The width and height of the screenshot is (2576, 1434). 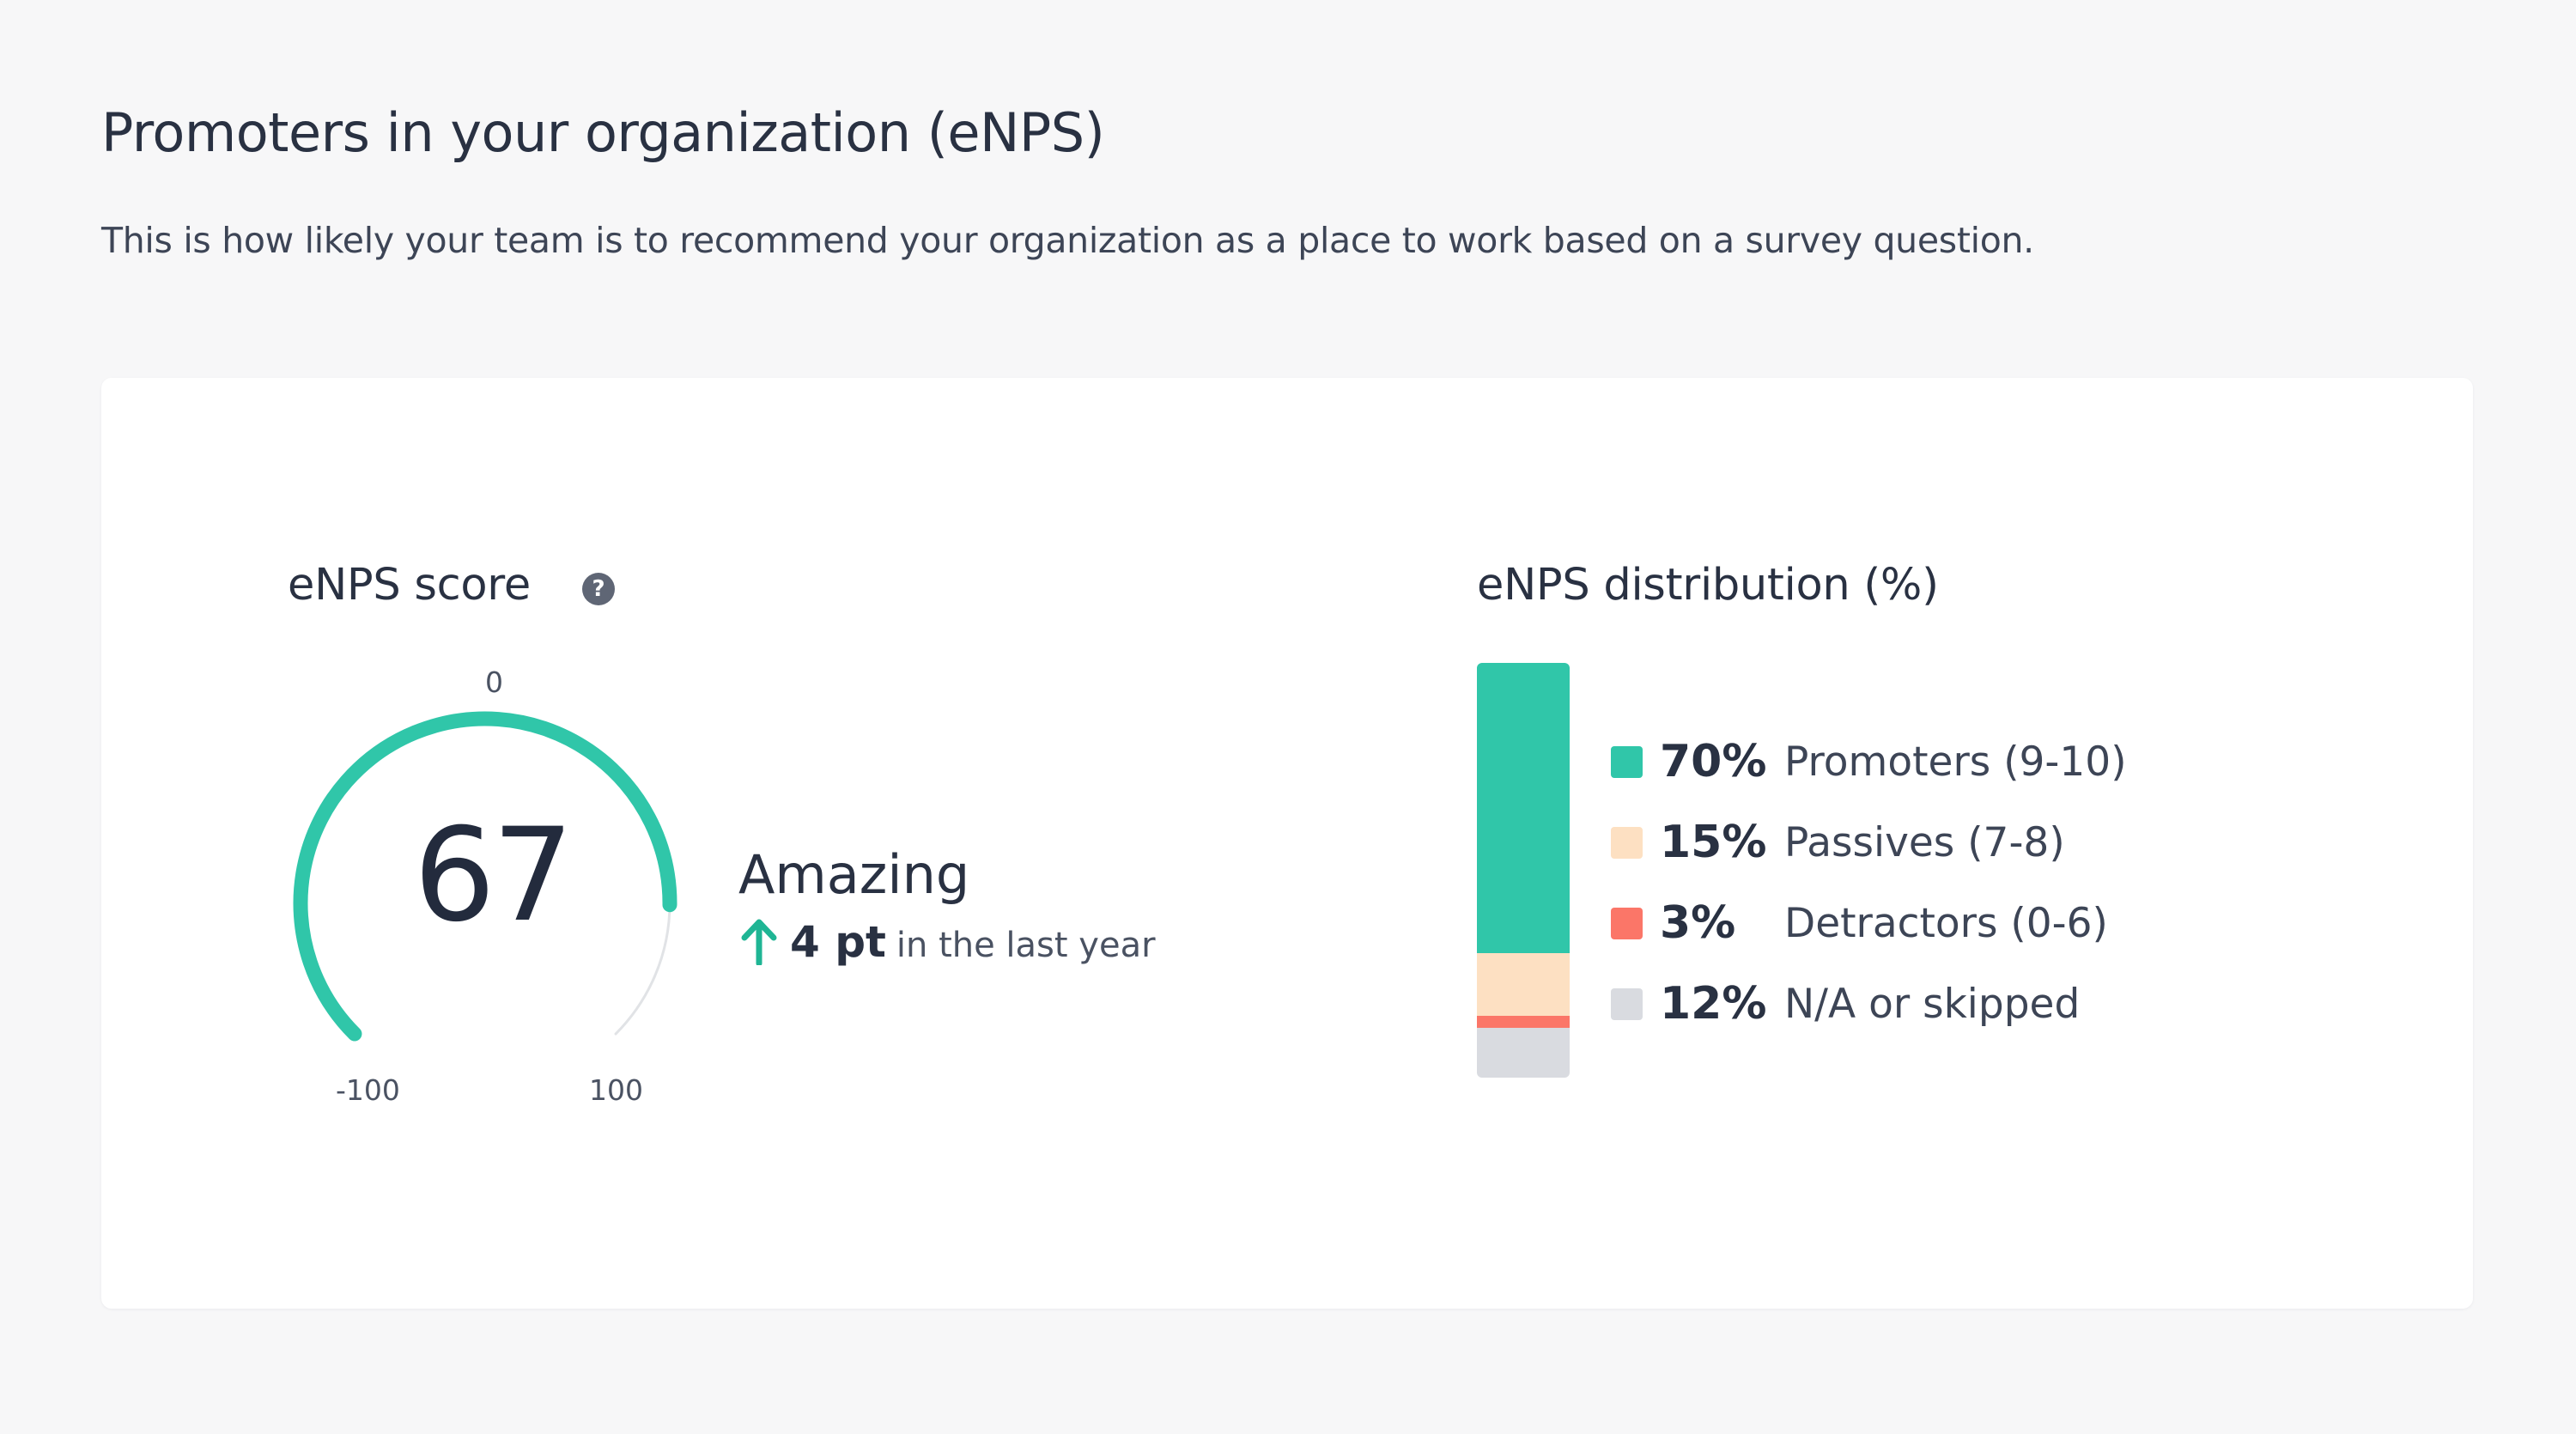 I want to click on legend-label: Passives (7-8), so click(x=1924, y=842).